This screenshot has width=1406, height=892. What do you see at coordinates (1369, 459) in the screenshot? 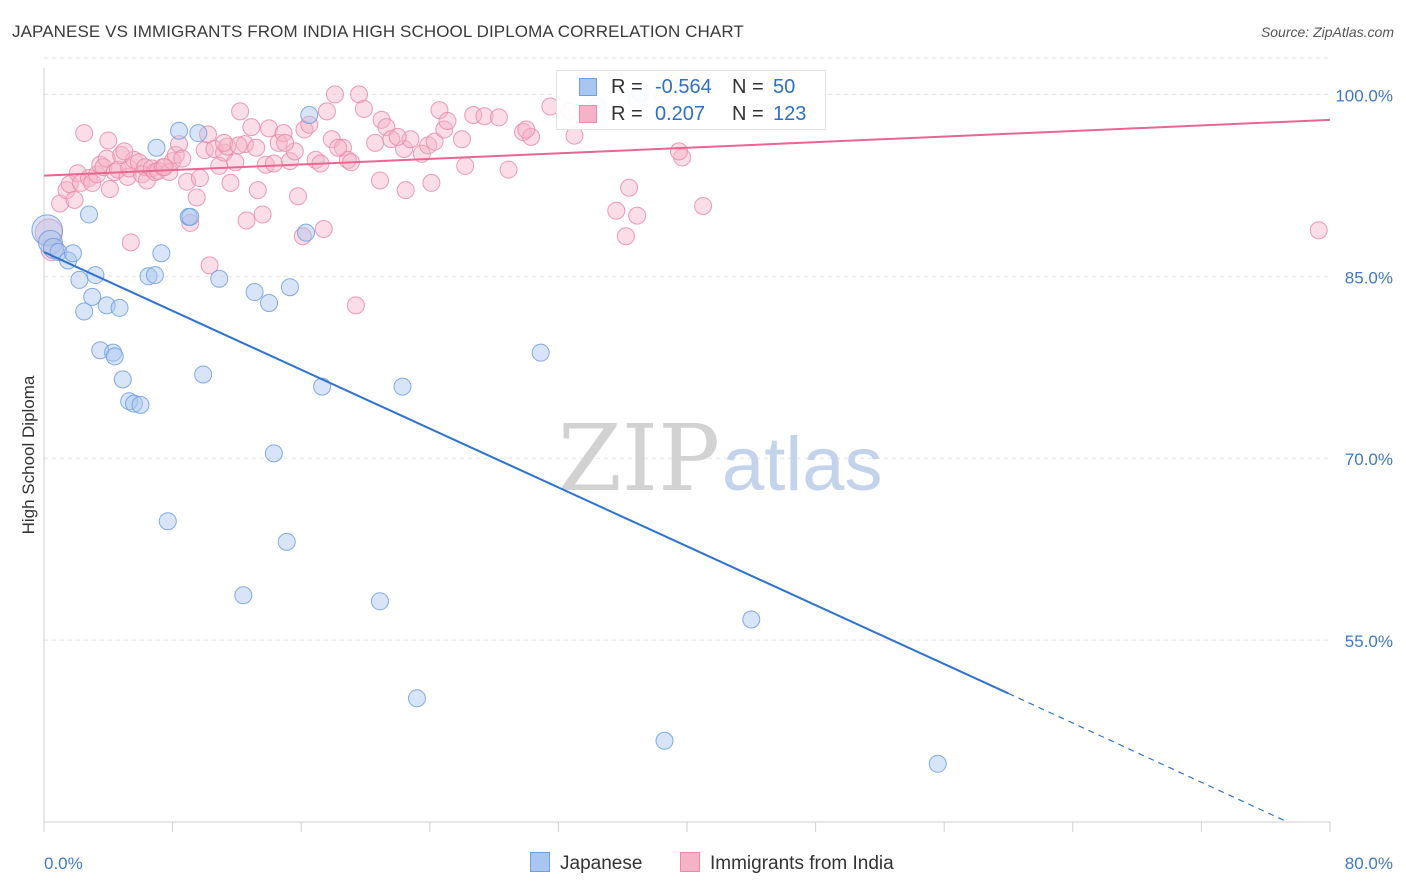
I see `y-tick-label: 70.0%` at bounding box center [1369, 459].